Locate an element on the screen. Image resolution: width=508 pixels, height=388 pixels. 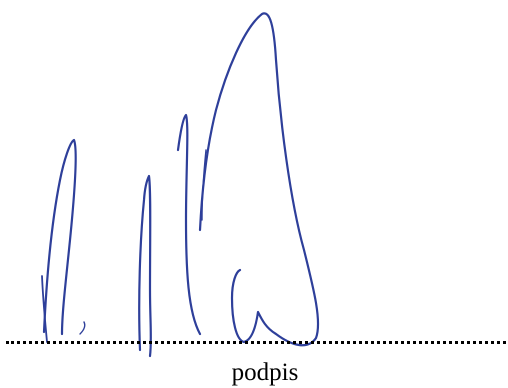
signature-caption: podpis is located at coordinates (265, 372).